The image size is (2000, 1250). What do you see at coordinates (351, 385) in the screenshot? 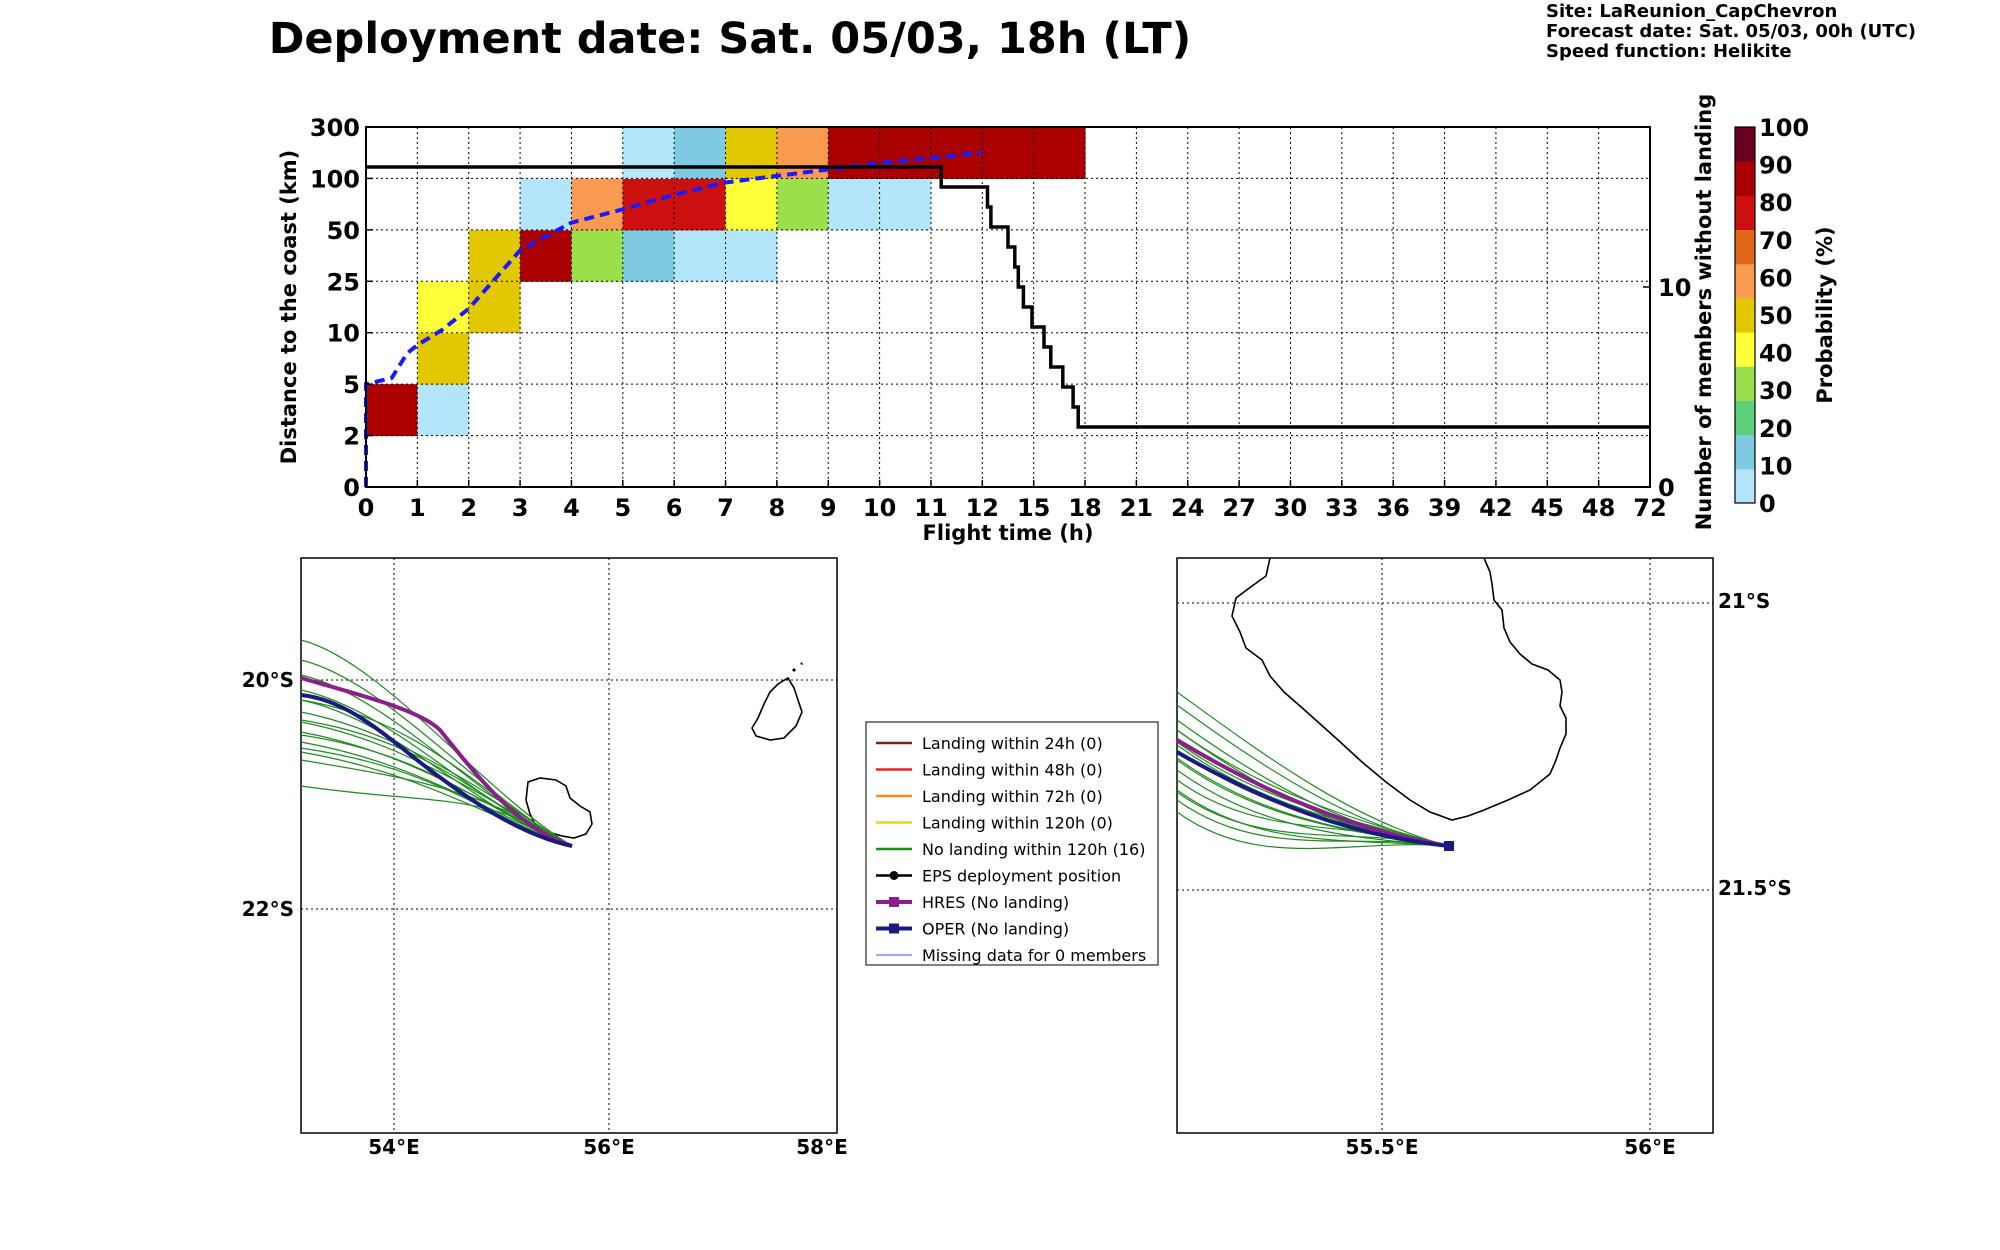
I see `y-tick-label: 5` at bounding box center [351, 385].